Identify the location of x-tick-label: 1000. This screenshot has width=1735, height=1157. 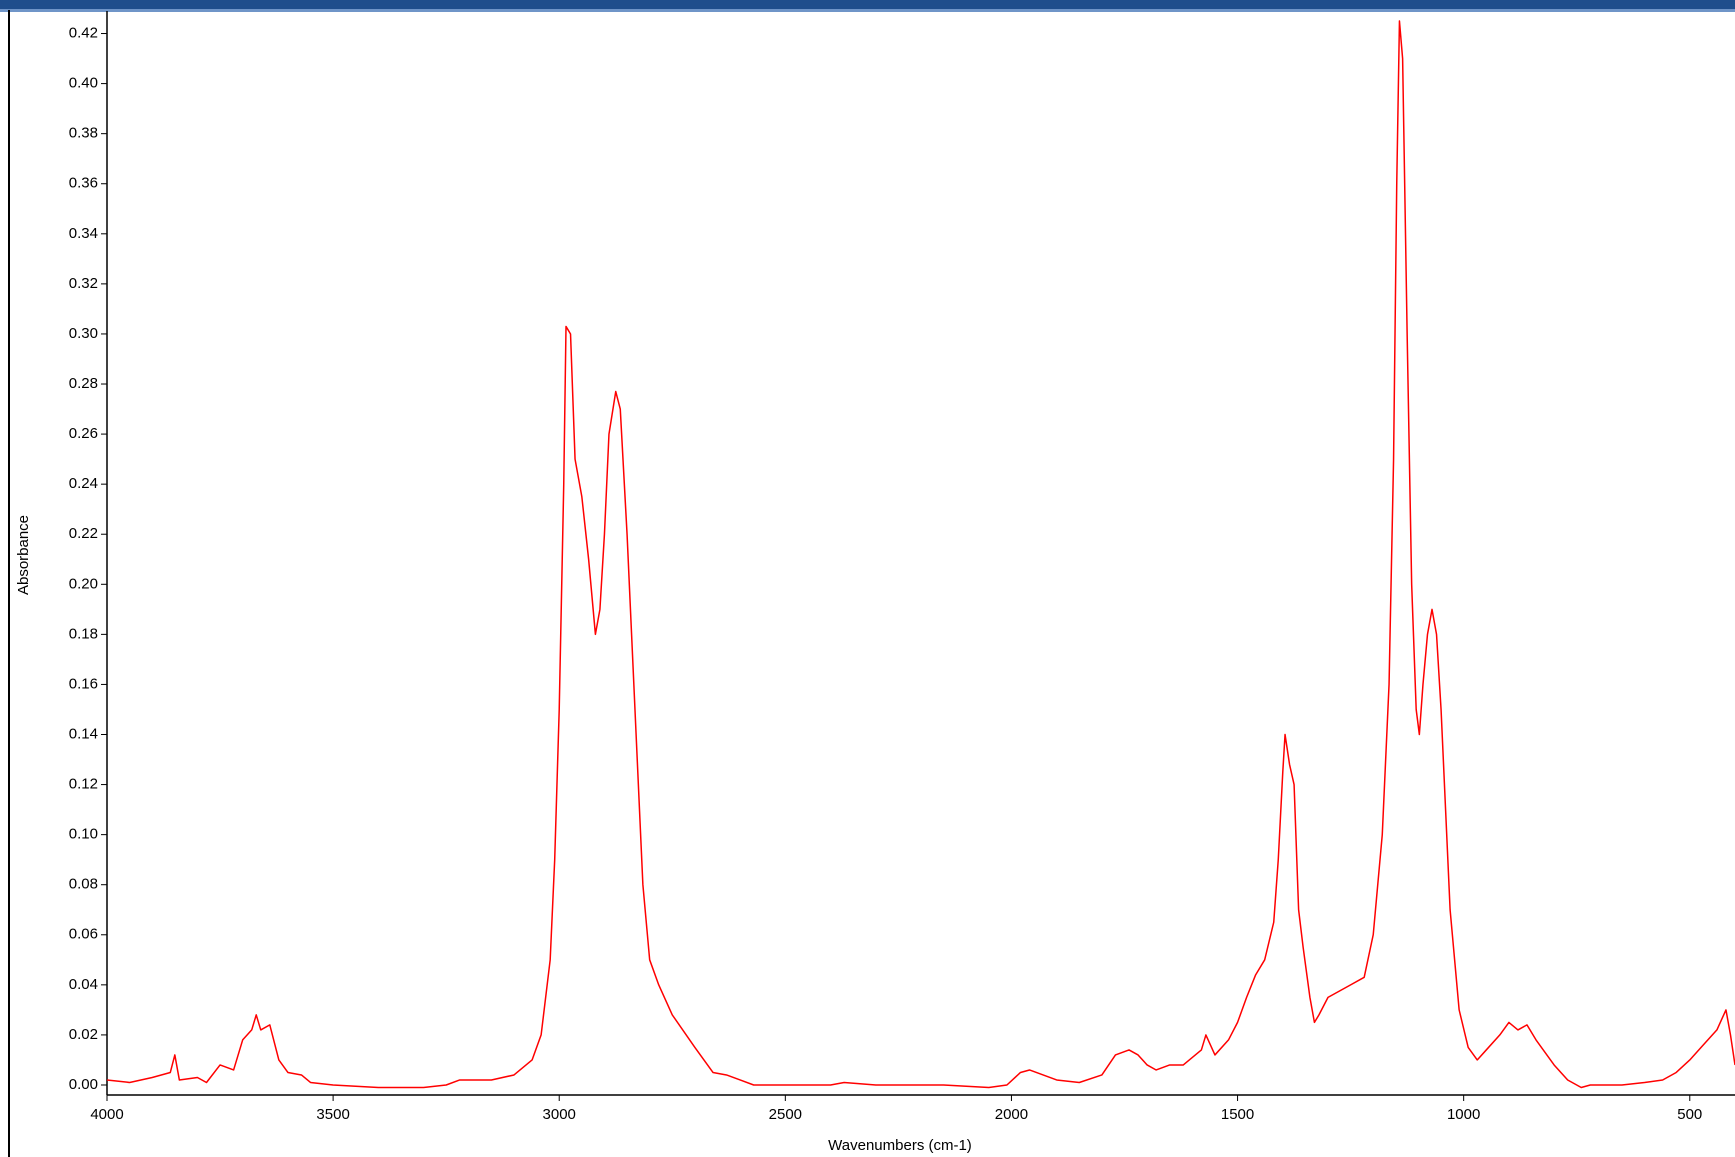
(1463, 1114).